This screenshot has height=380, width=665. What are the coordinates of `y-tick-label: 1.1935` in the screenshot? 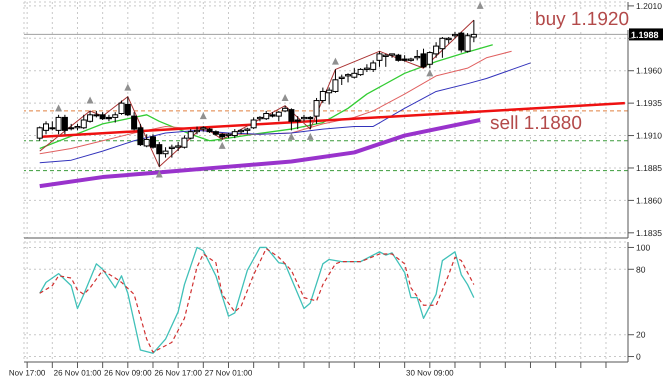 It's located at (649, 103).